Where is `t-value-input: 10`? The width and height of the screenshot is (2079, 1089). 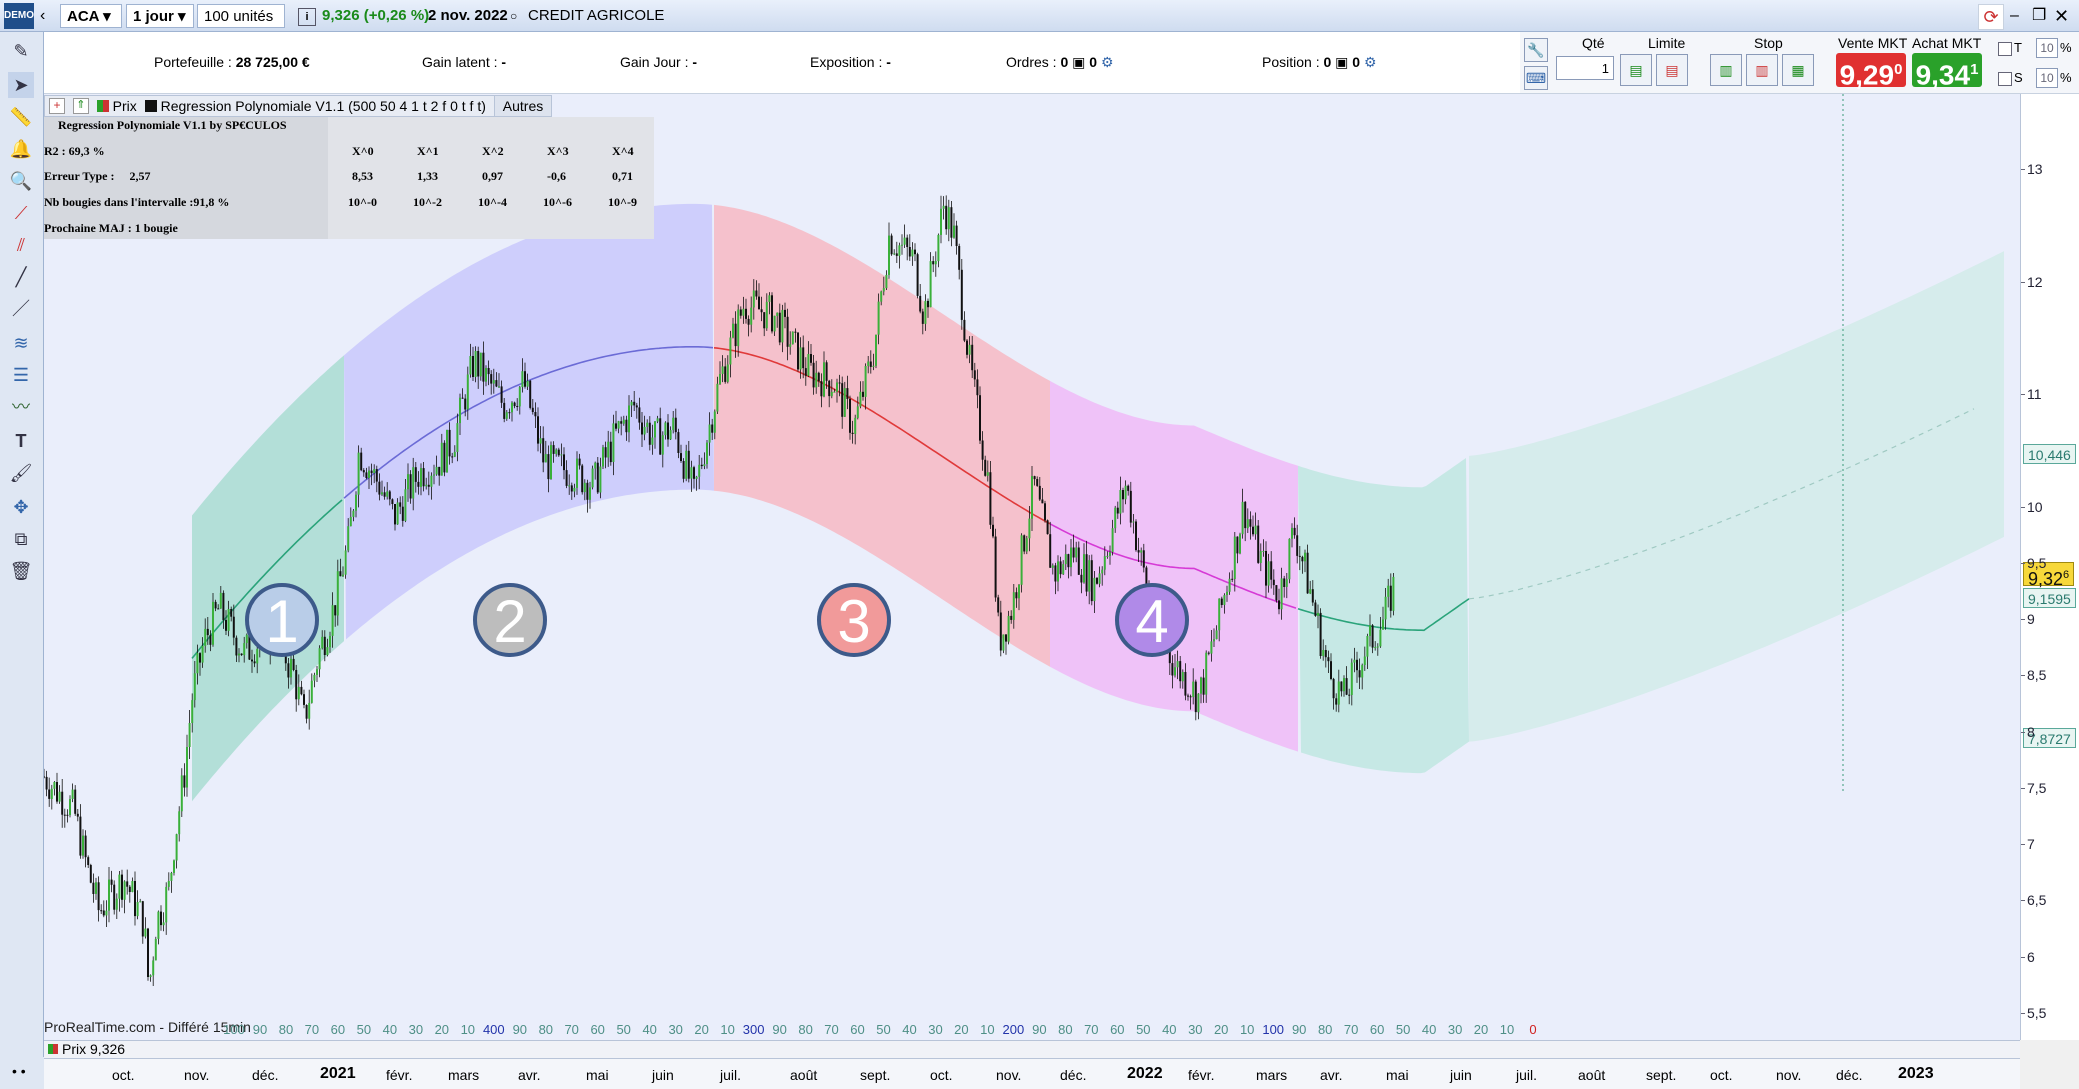 t-value-input: 10 is located at coordinates (2047, 48).